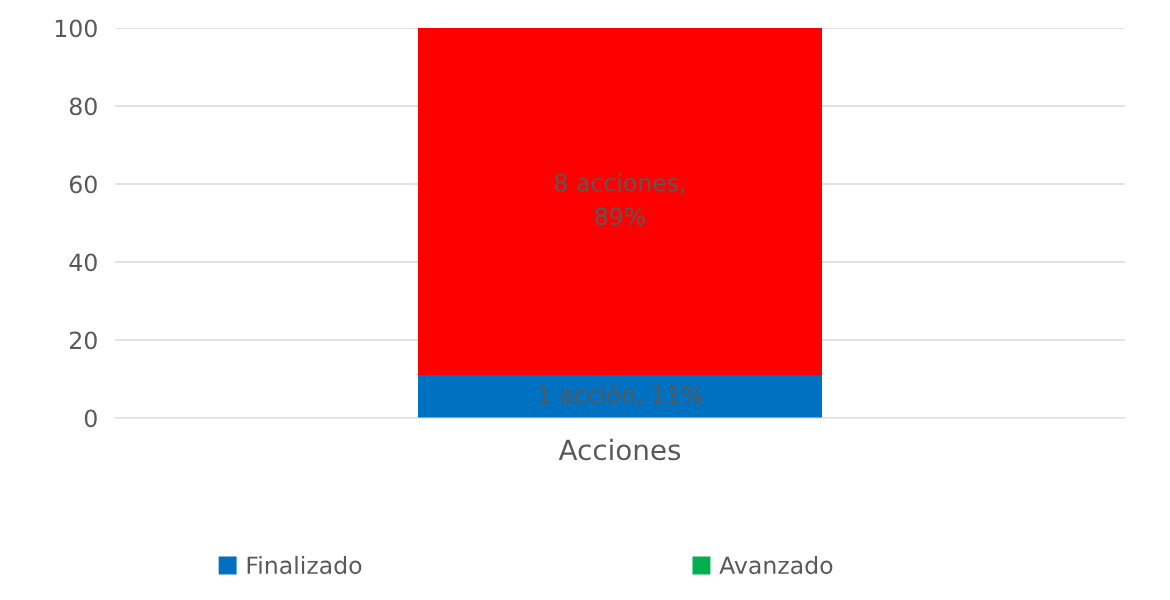 The width and height of the screenshot is (1170, 600). What do you see at coordinates (619, 449) in the screenshot?
I see `x-tick-label: Acciones` at bounding box center [619, 449].